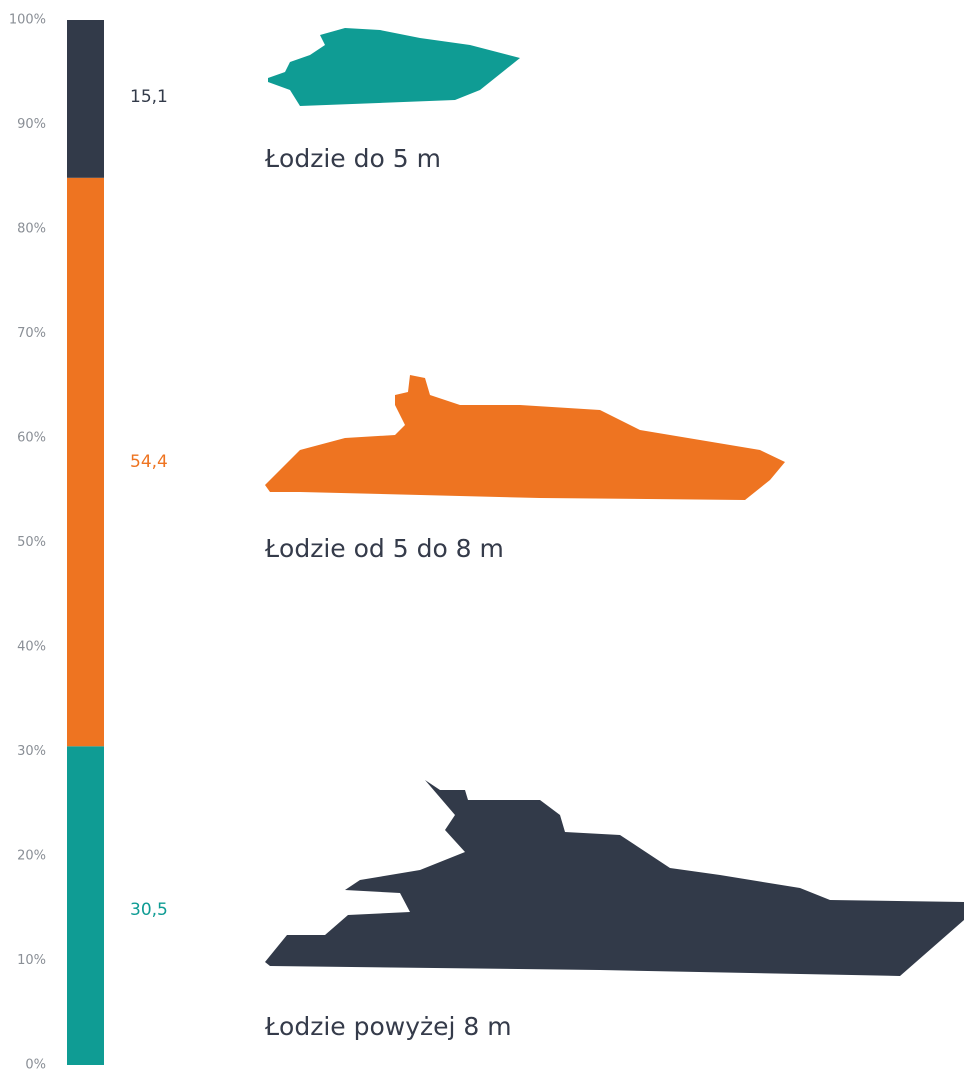 This screenshot has height=1071, width=964. Describe the element at coordinates (31, 751) in the screenshot. I see `y-tick-label: 30%` at that location.